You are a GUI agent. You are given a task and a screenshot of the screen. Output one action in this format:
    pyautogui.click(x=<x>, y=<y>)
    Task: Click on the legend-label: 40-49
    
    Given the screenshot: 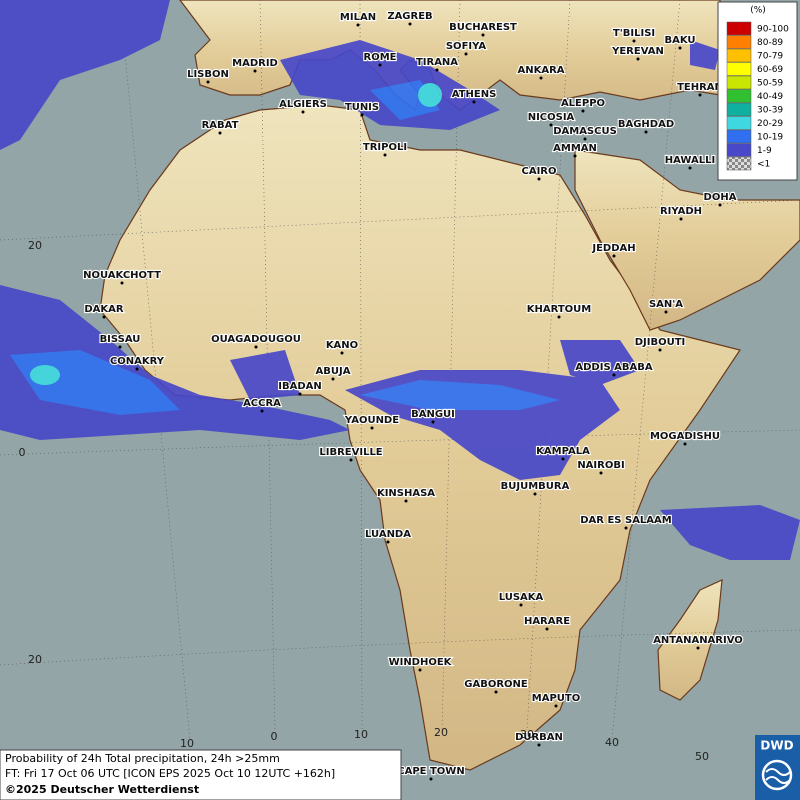 What is the action you would take?
    pyautogui.click(x=770, y=97)
    